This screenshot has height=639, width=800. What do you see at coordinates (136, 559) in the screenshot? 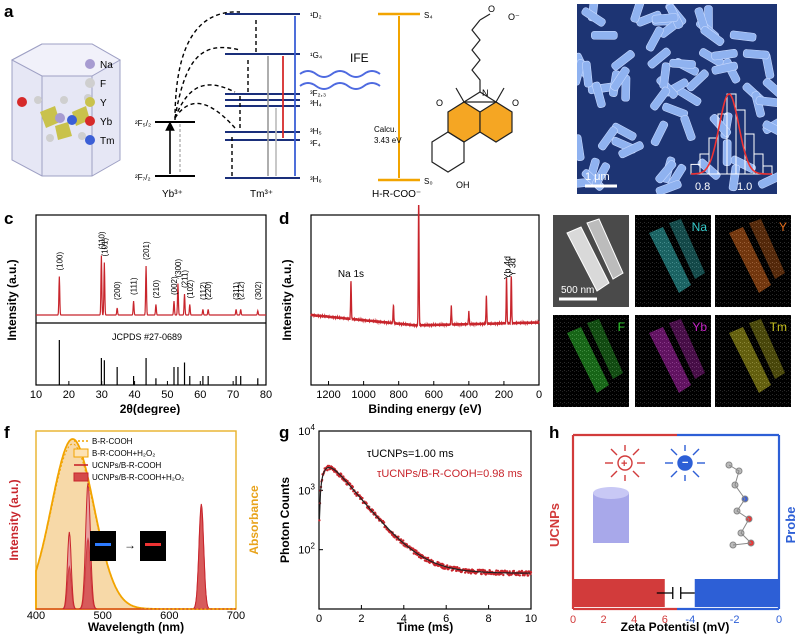
I see `emission-curve-ucnps-h2o2` at bounding box center [136, 559].